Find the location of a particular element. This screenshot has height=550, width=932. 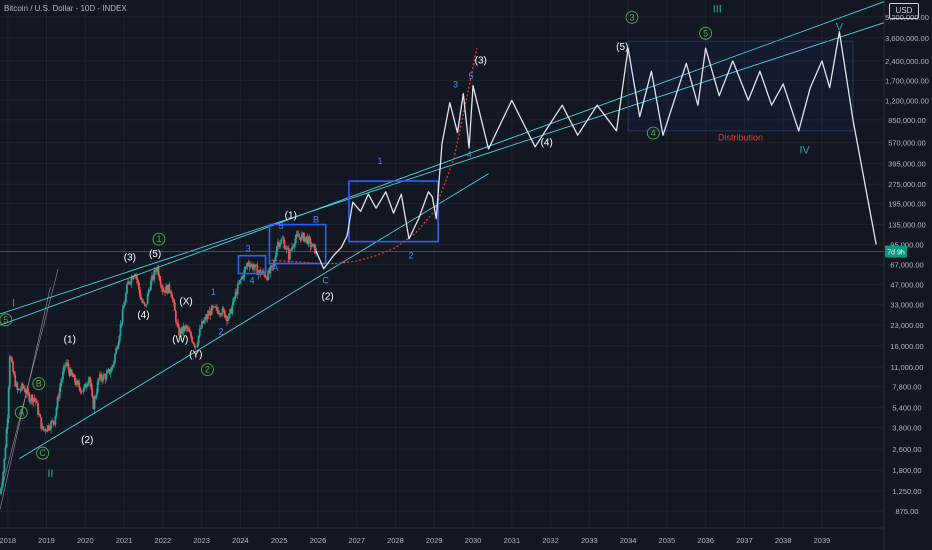

currency-button: USD is located at coordinates (904, 11).